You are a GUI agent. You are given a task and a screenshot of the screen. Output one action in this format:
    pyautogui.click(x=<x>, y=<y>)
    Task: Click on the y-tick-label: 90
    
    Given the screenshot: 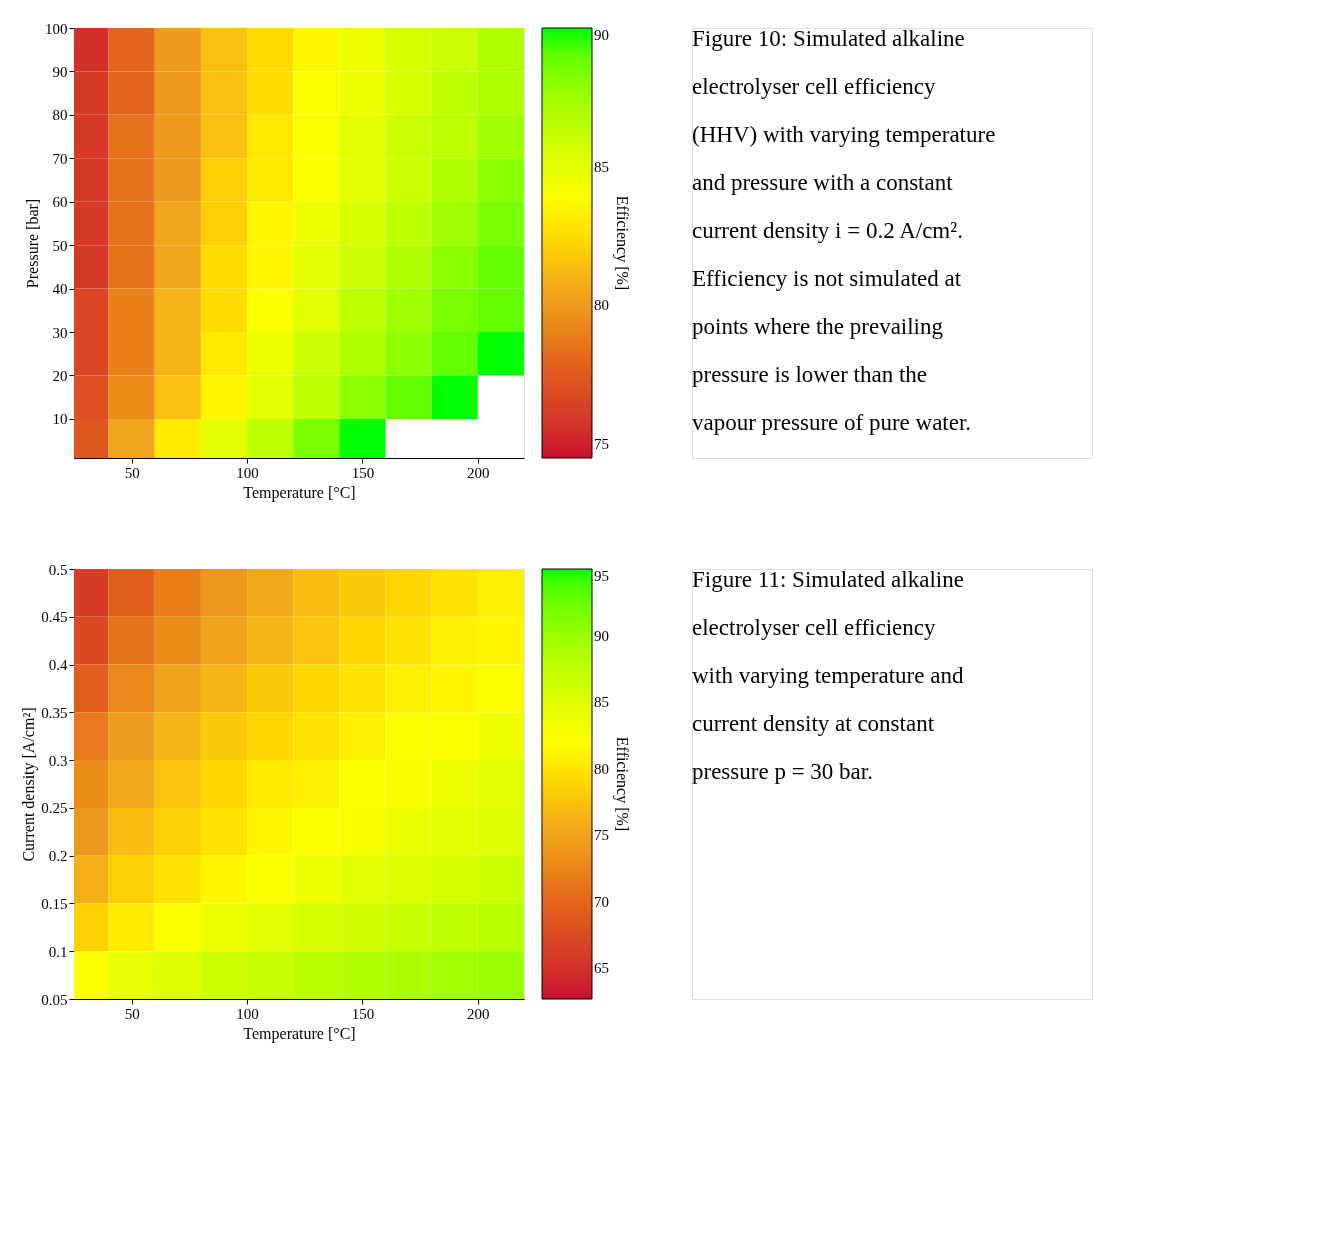 What is the action you would take?
    pyautogui.click(x=60, y=71)
    